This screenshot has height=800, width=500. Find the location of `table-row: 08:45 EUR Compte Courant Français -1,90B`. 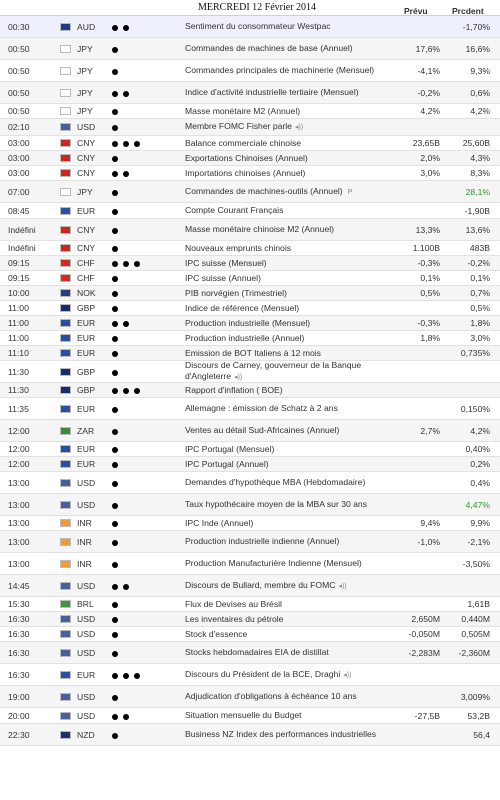

table-row: 08:45 EUR Compte Courant Français -1,90B is located at coordinates (250, 211).